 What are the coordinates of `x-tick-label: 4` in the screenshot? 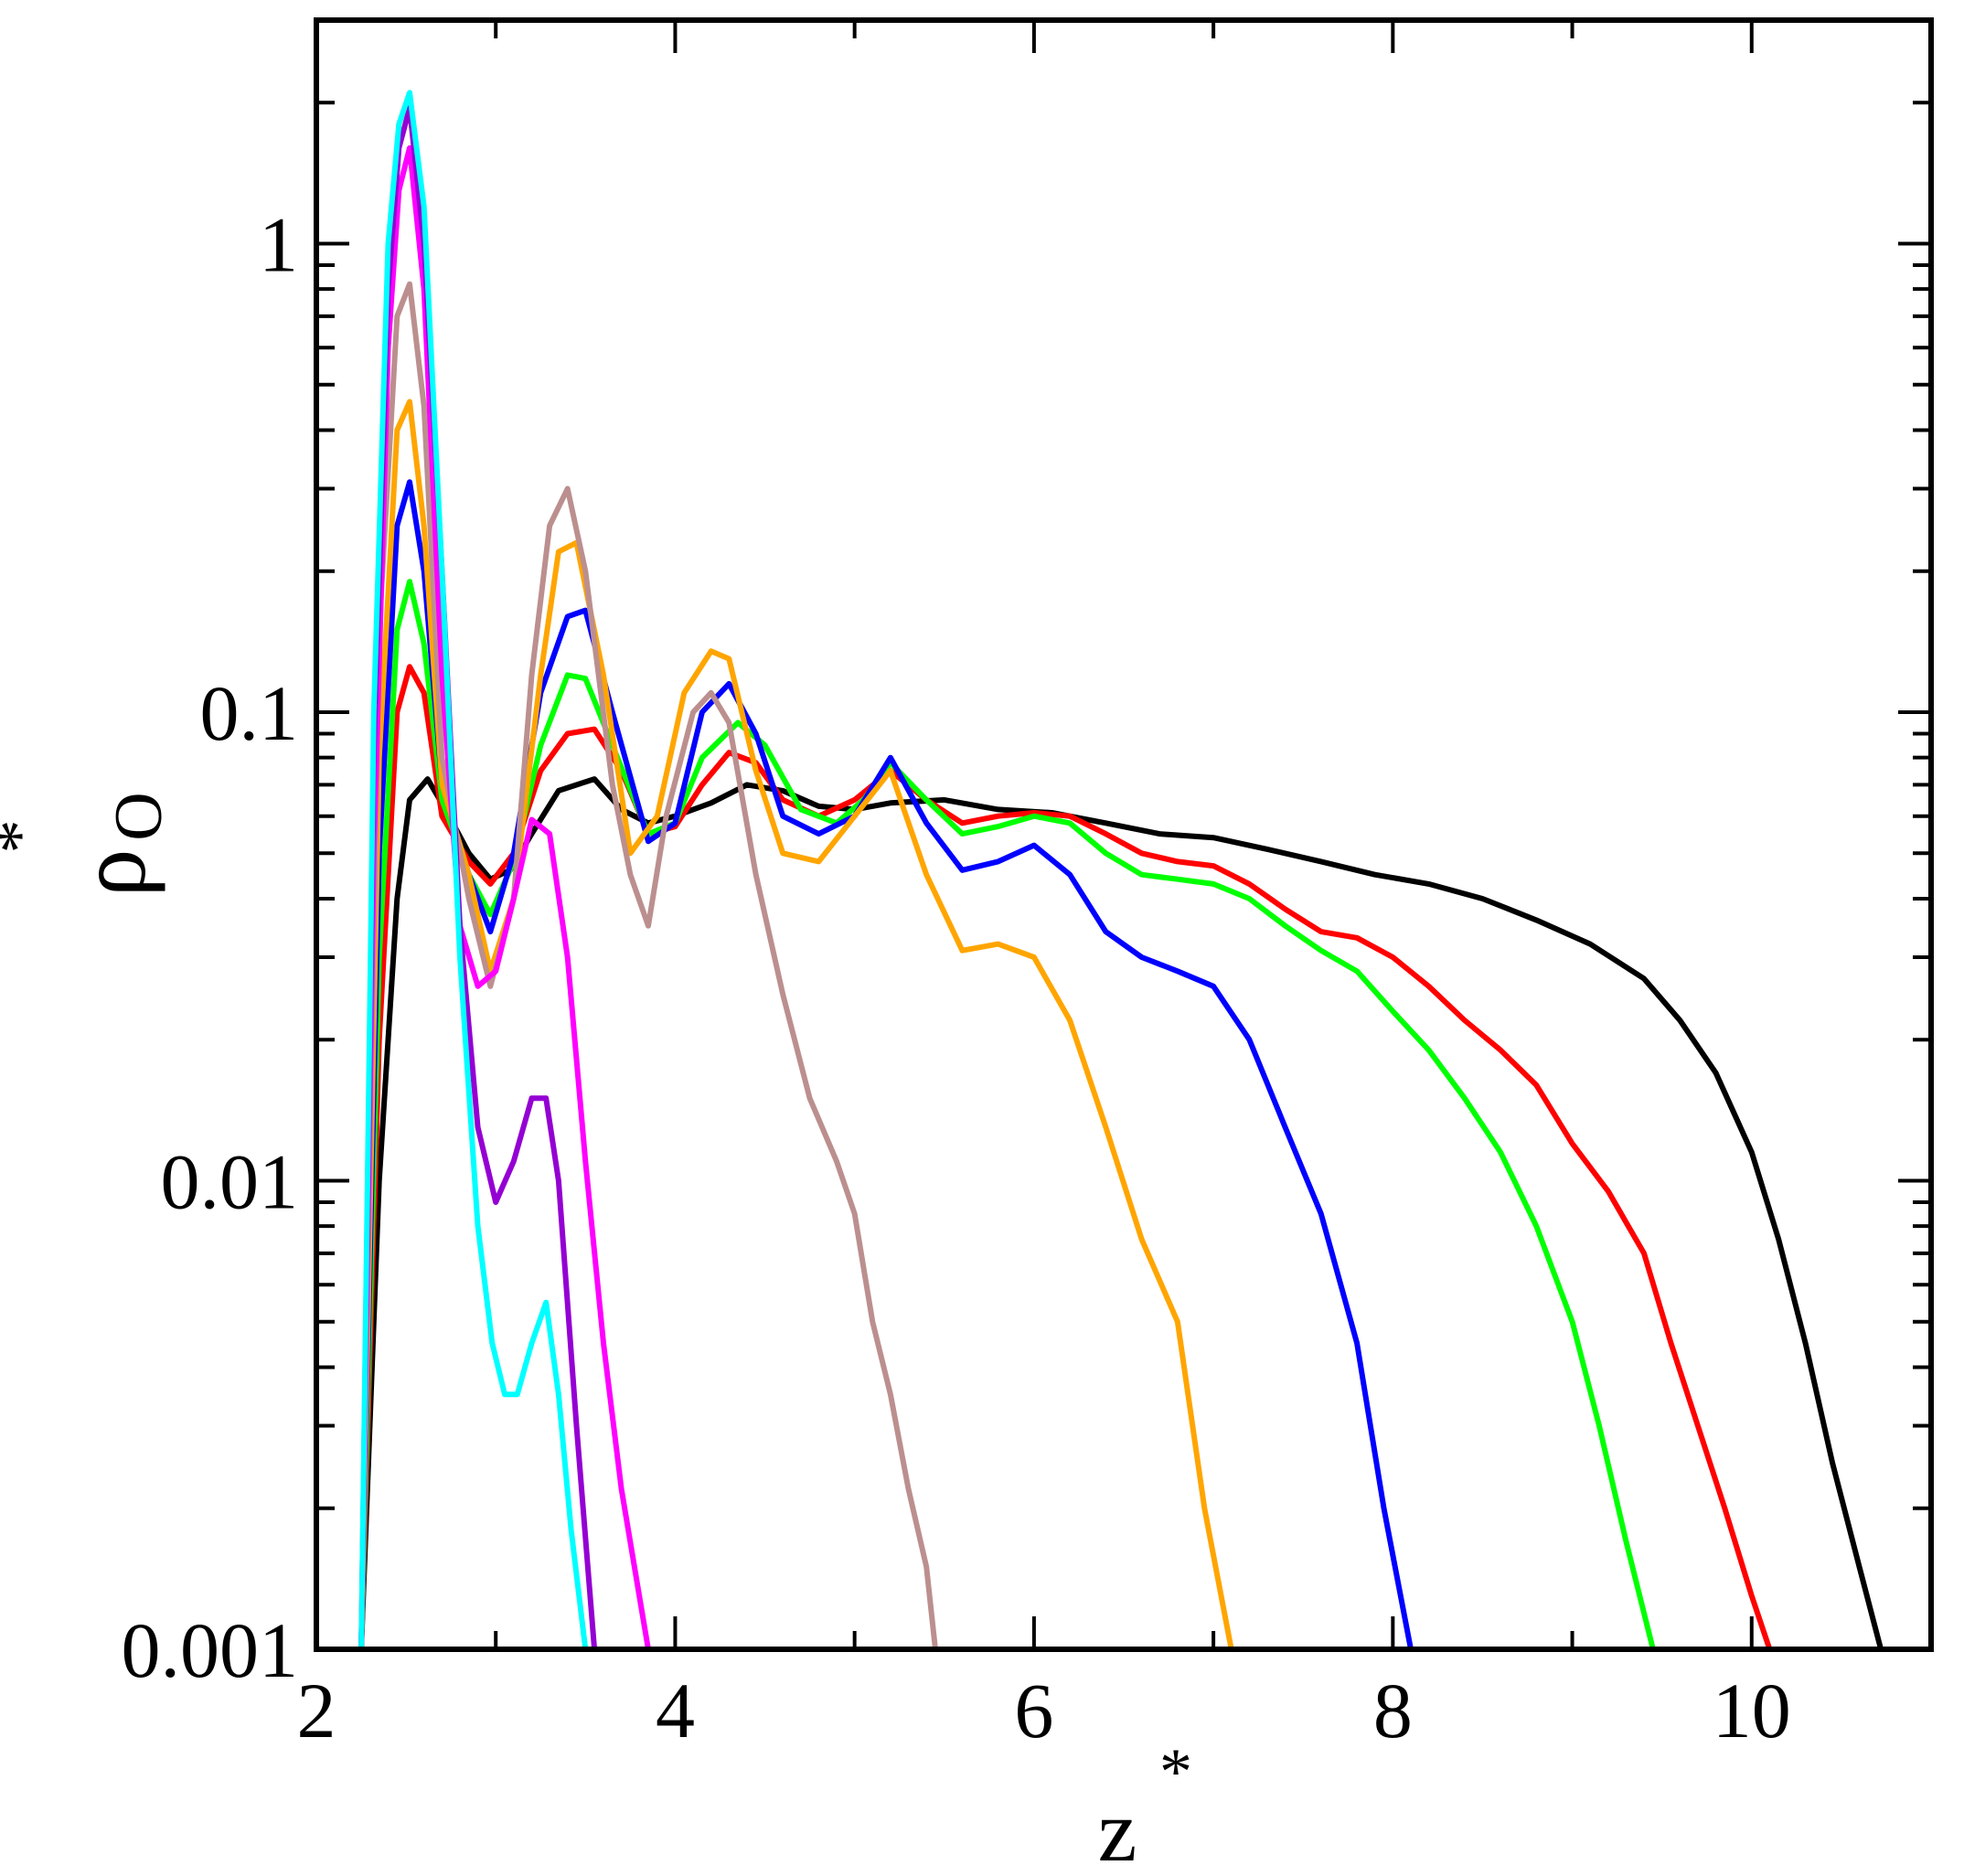 It's located at (675, 1710).